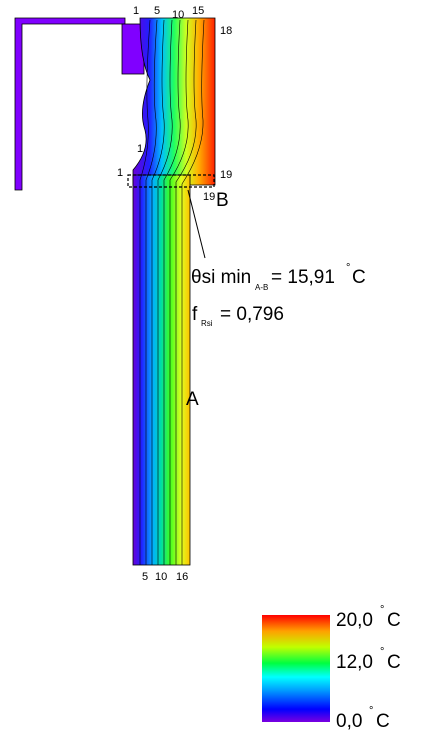  Describe the element at coordinates (296, 668) in the screenshot. I see `color-scale` at that location.